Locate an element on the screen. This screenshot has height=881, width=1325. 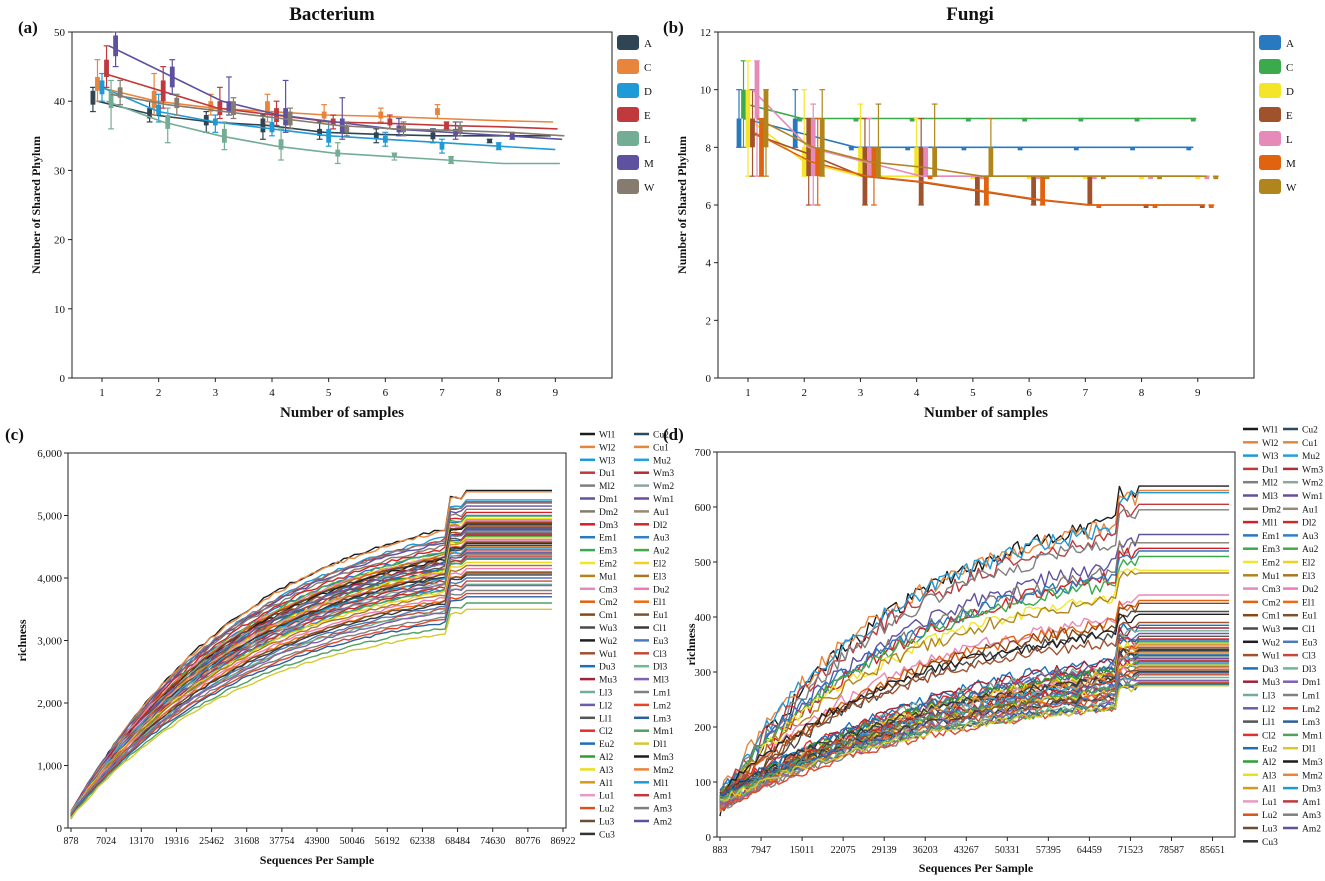
legend-label-Am2: Am2 is located at coordinates (662, 823).